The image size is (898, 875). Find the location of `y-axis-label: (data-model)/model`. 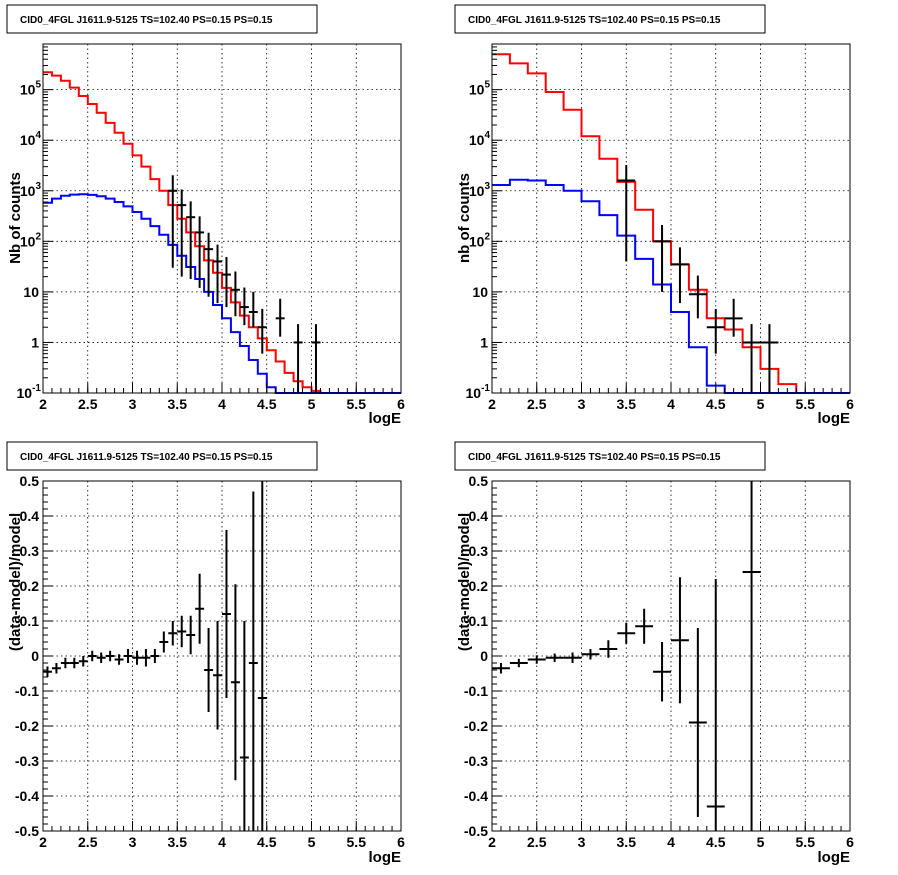

y-axis-label: (data-model)/model is located at coordinates (464, 582).